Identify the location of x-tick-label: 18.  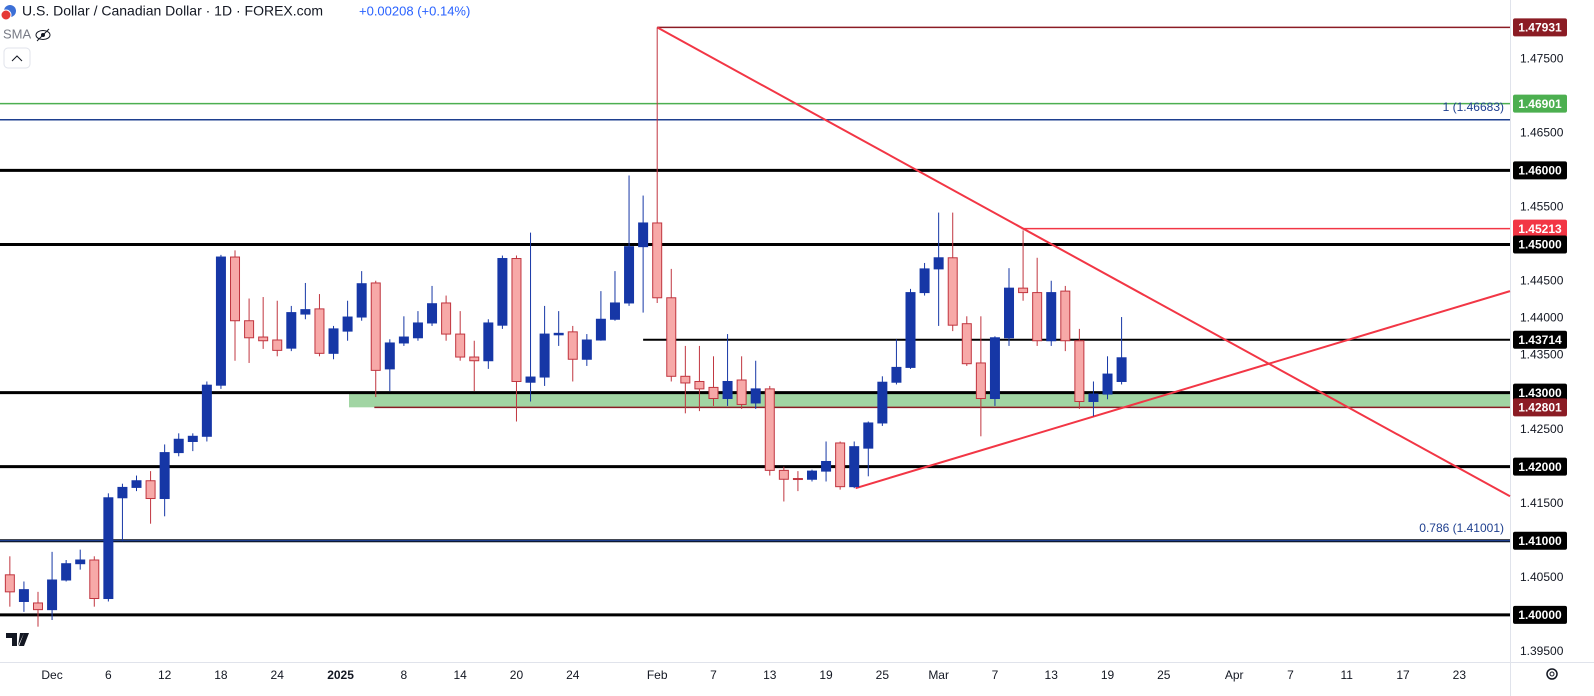
(221, 675).